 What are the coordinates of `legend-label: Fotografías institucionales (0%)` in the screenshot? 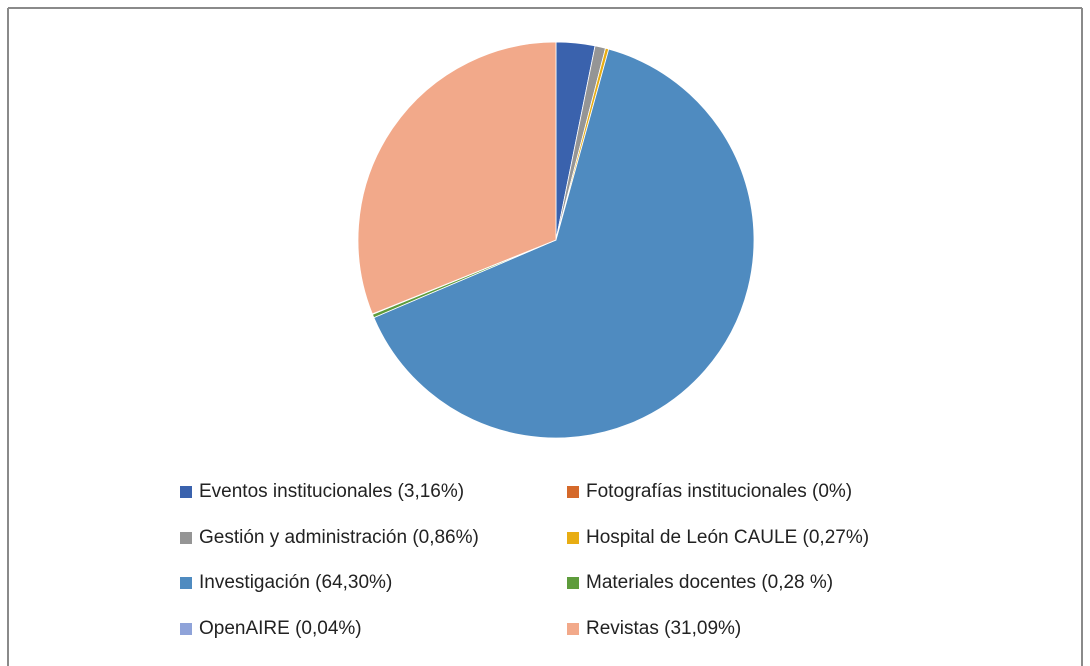 It's located at (719, 491).